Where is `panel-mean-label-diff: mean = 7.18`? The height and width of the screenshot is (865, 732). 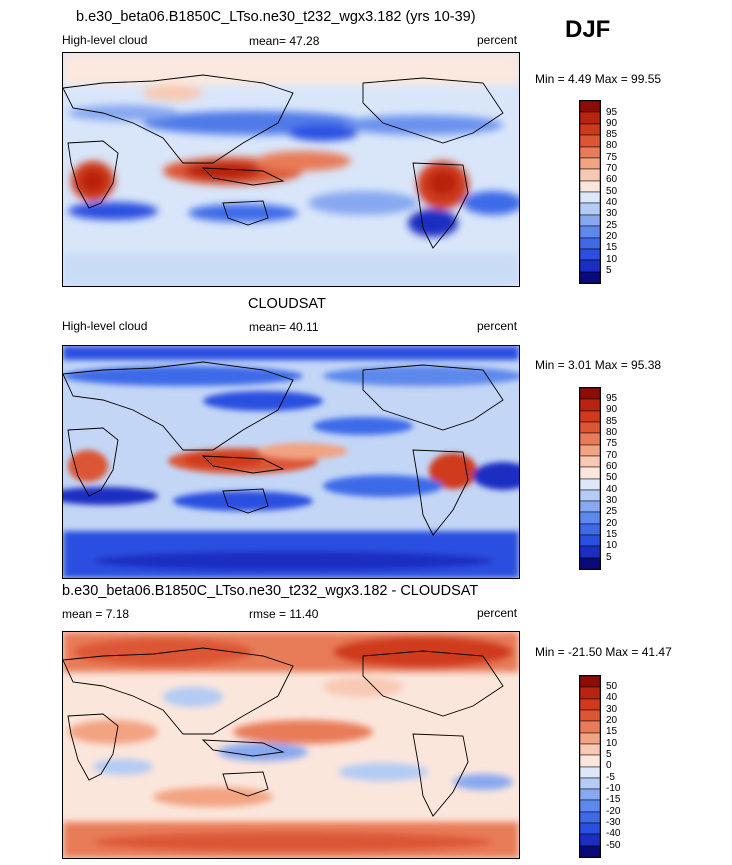
panel-mean-label-diff: mean = 7.18 is located at coordinates (96, 614).